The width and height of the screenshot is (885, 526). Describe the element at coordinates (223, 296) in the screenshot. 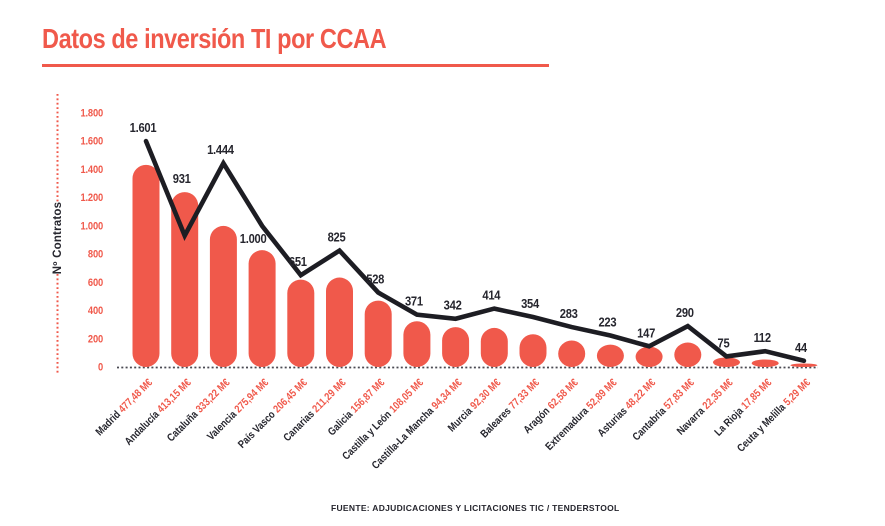

I see `bar-cataluna` at that location.